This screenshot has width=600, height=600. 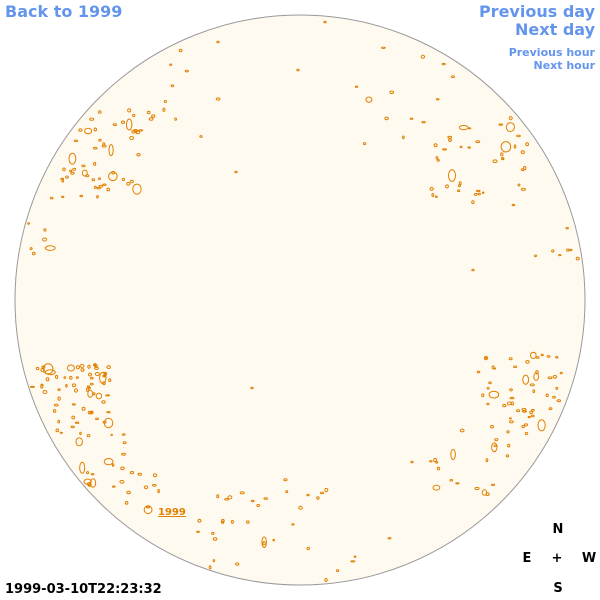 I want to click on region-label: 1999, so click(x=172, y=512).